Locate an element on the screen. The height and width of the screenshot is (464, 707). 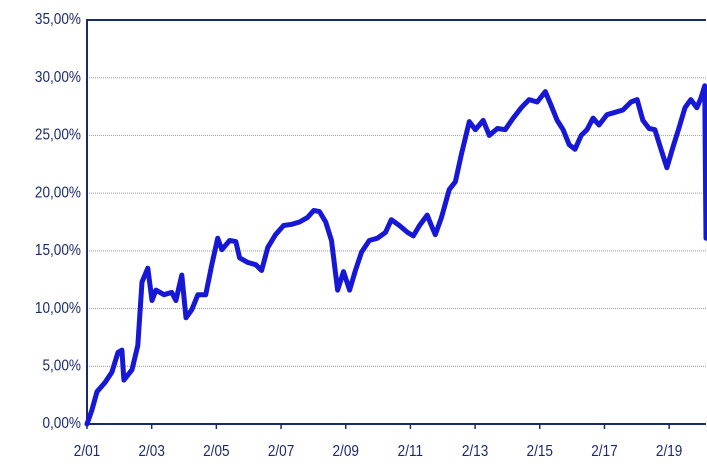
x-tick-label: 2/09 is located at coordinates (346, 451).